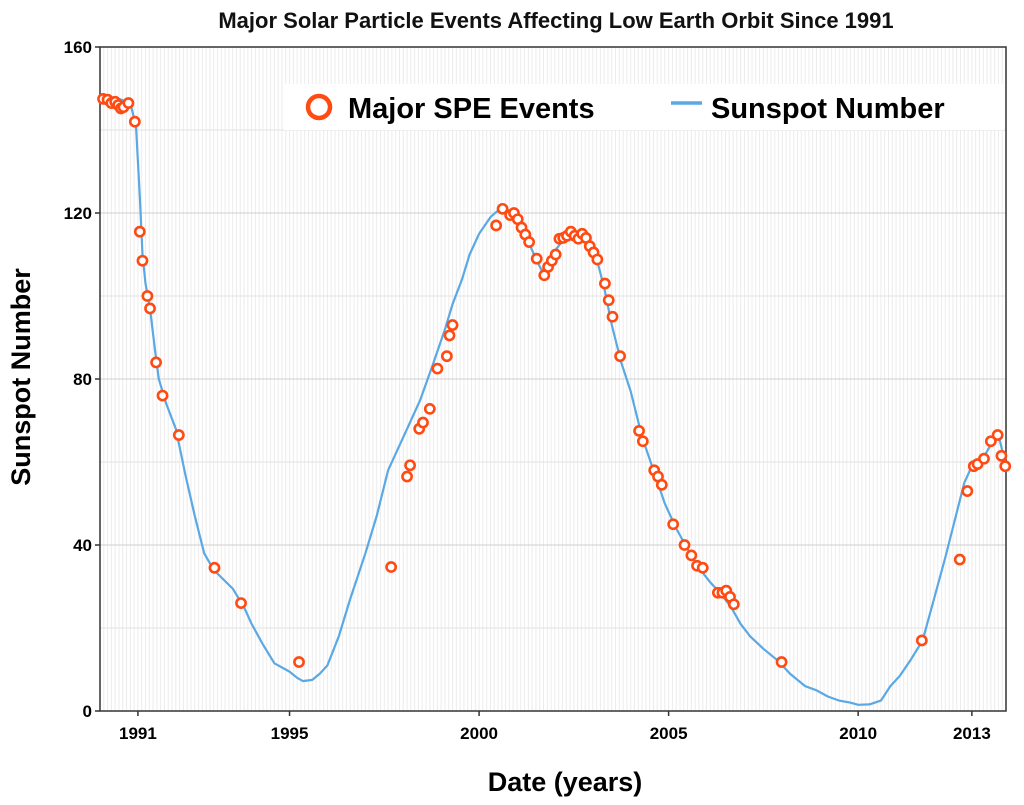 The width and height of the screenshot is (1024, 805). I want to click on y-tick-label: 80, so click(82, 379).